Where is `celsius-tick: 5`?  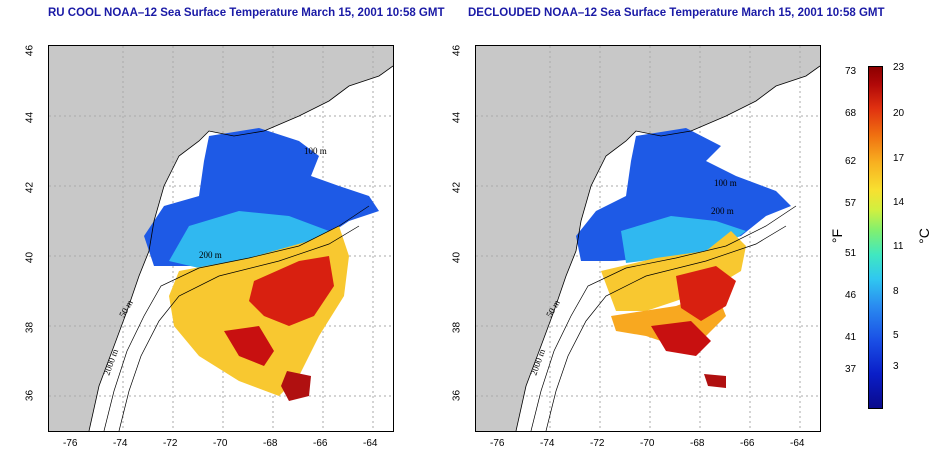
celsius-tick: 5 is located at coordinates (896, 335).